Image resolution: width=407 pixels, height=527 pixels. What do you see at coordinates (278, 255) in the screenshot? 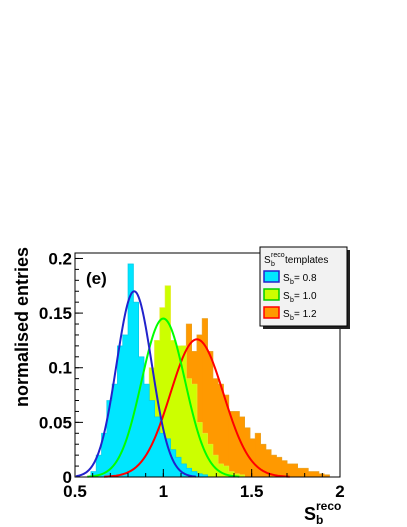
I see `legend-title-sup: reco` at bounding box center [278, 255].